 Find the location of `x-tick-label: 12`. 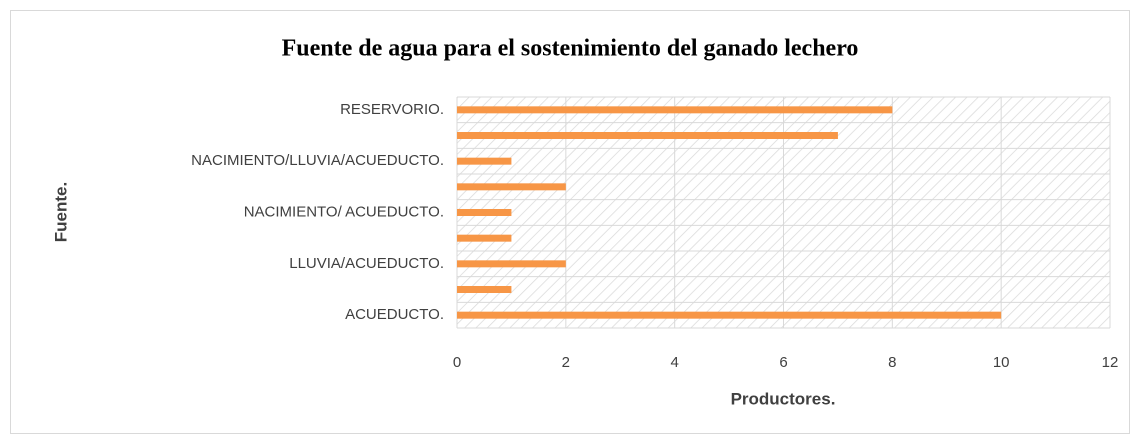

x-tick-label: 12 is located at coordinates (1110, 362).